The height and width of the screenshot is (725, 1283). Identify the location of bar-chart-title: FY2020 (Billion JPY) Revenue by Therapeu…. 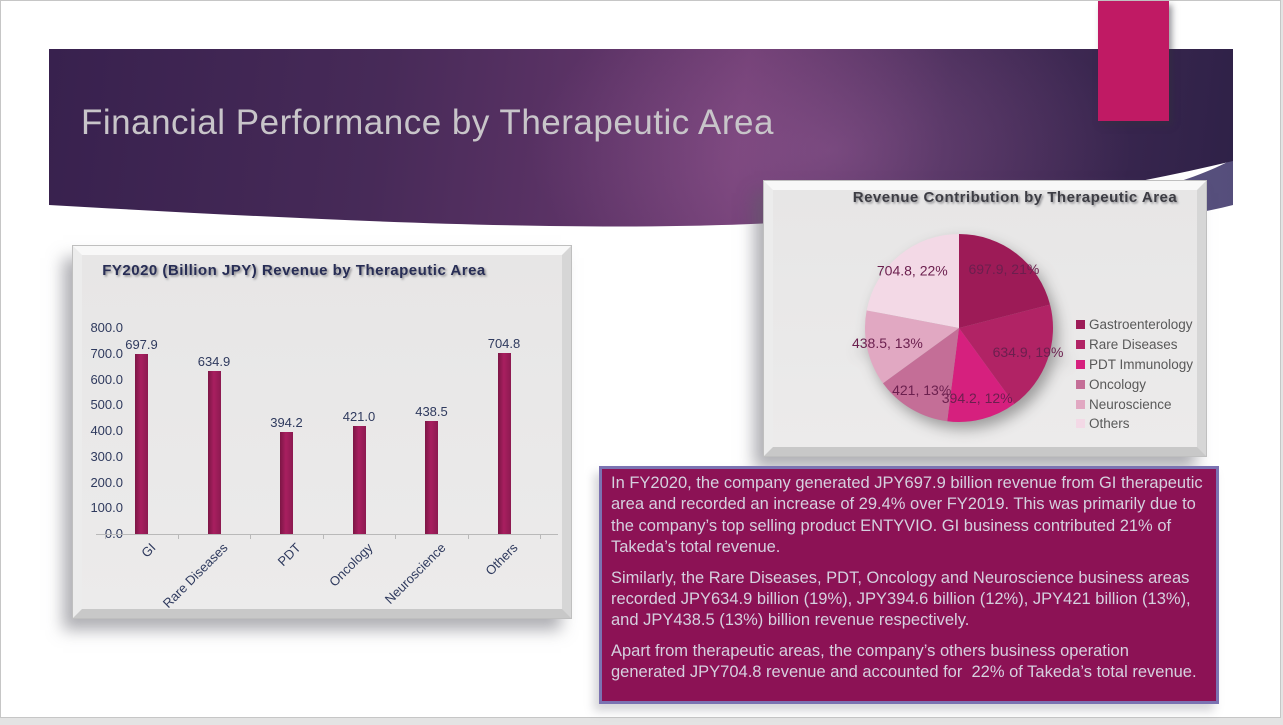
(294, 270).